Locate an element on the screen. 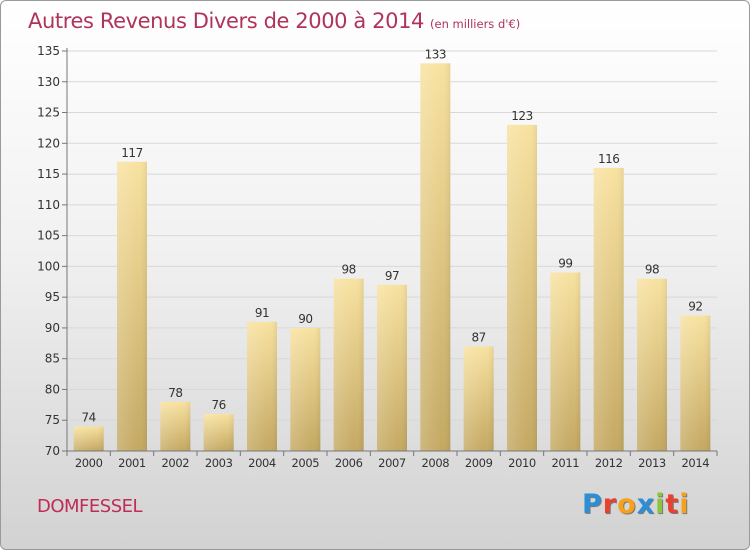  data-label: 97 is located at coordinates (392, 276).